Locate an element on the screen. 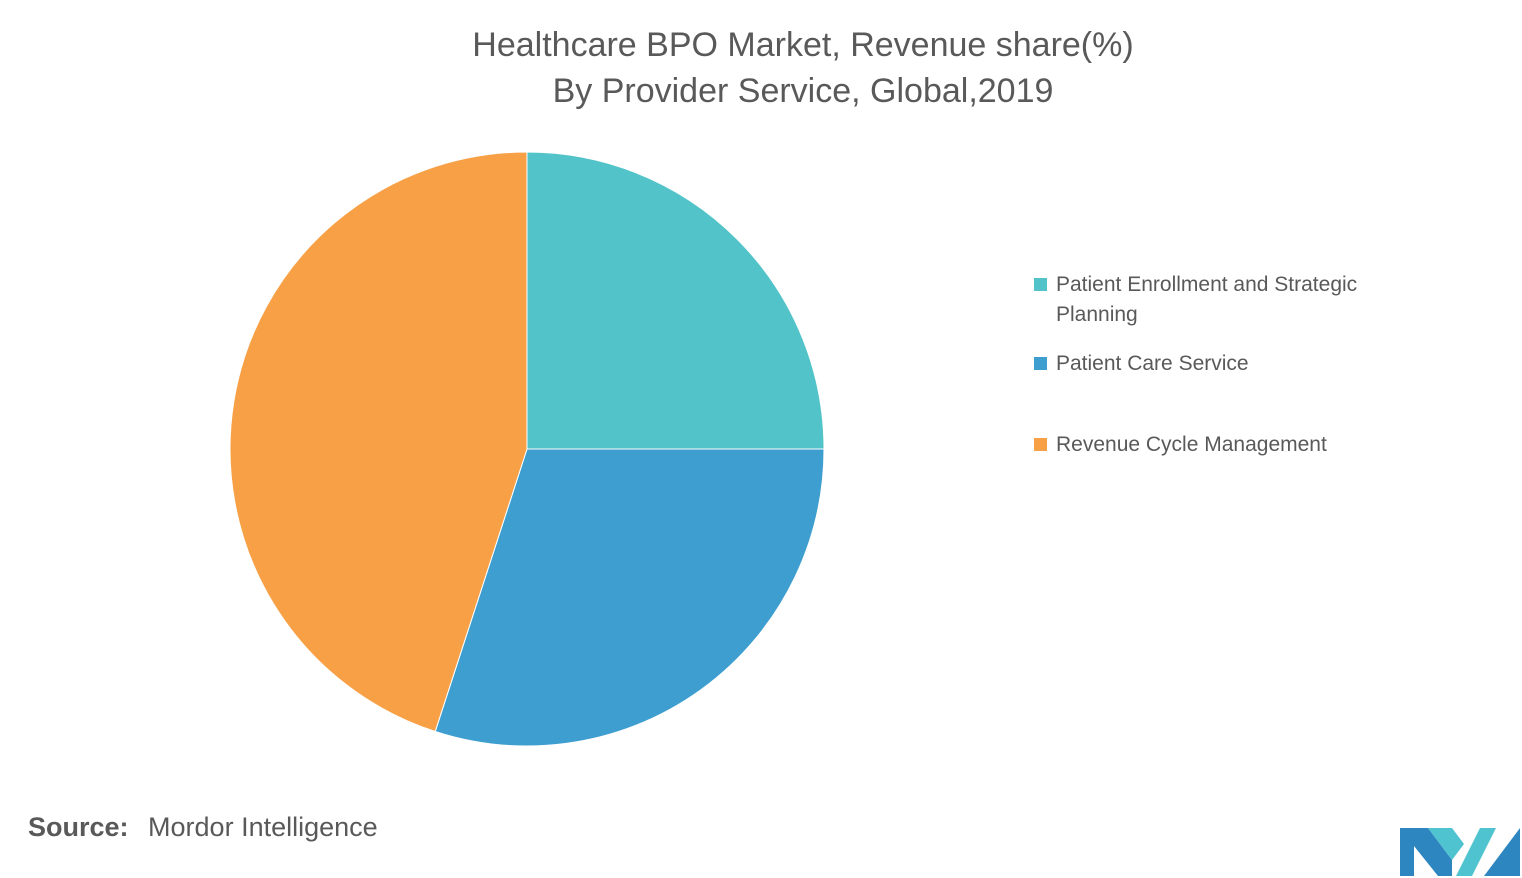 The height and width of the screenshot is (878, 1522). chart-subtitle: By Provider Service, Global,2019 is located at coordinates (803, 91).